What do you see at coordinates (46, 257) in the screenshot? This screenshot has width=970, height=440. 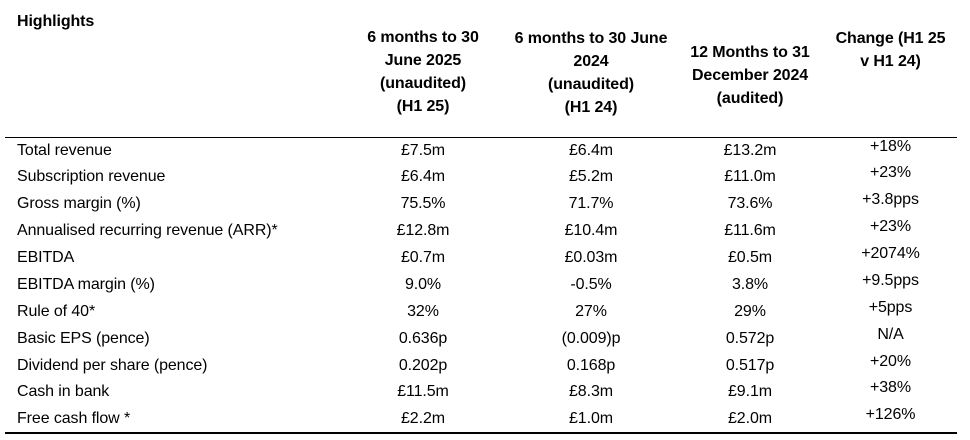 I see `metric-label: EBITDA` at bounding box center [46, 257].